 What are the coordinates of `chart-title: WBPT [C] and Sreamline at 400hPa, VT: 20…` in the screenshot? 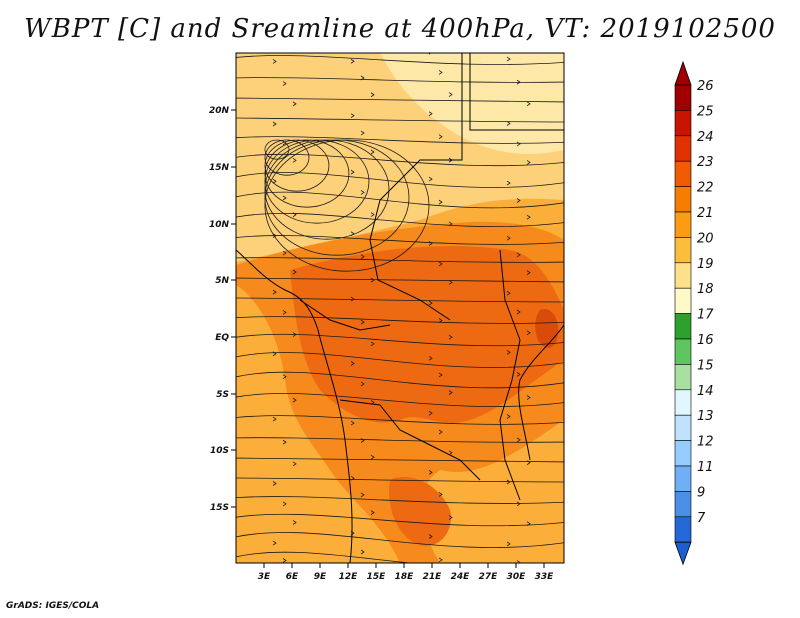 It's located at (400, 29).